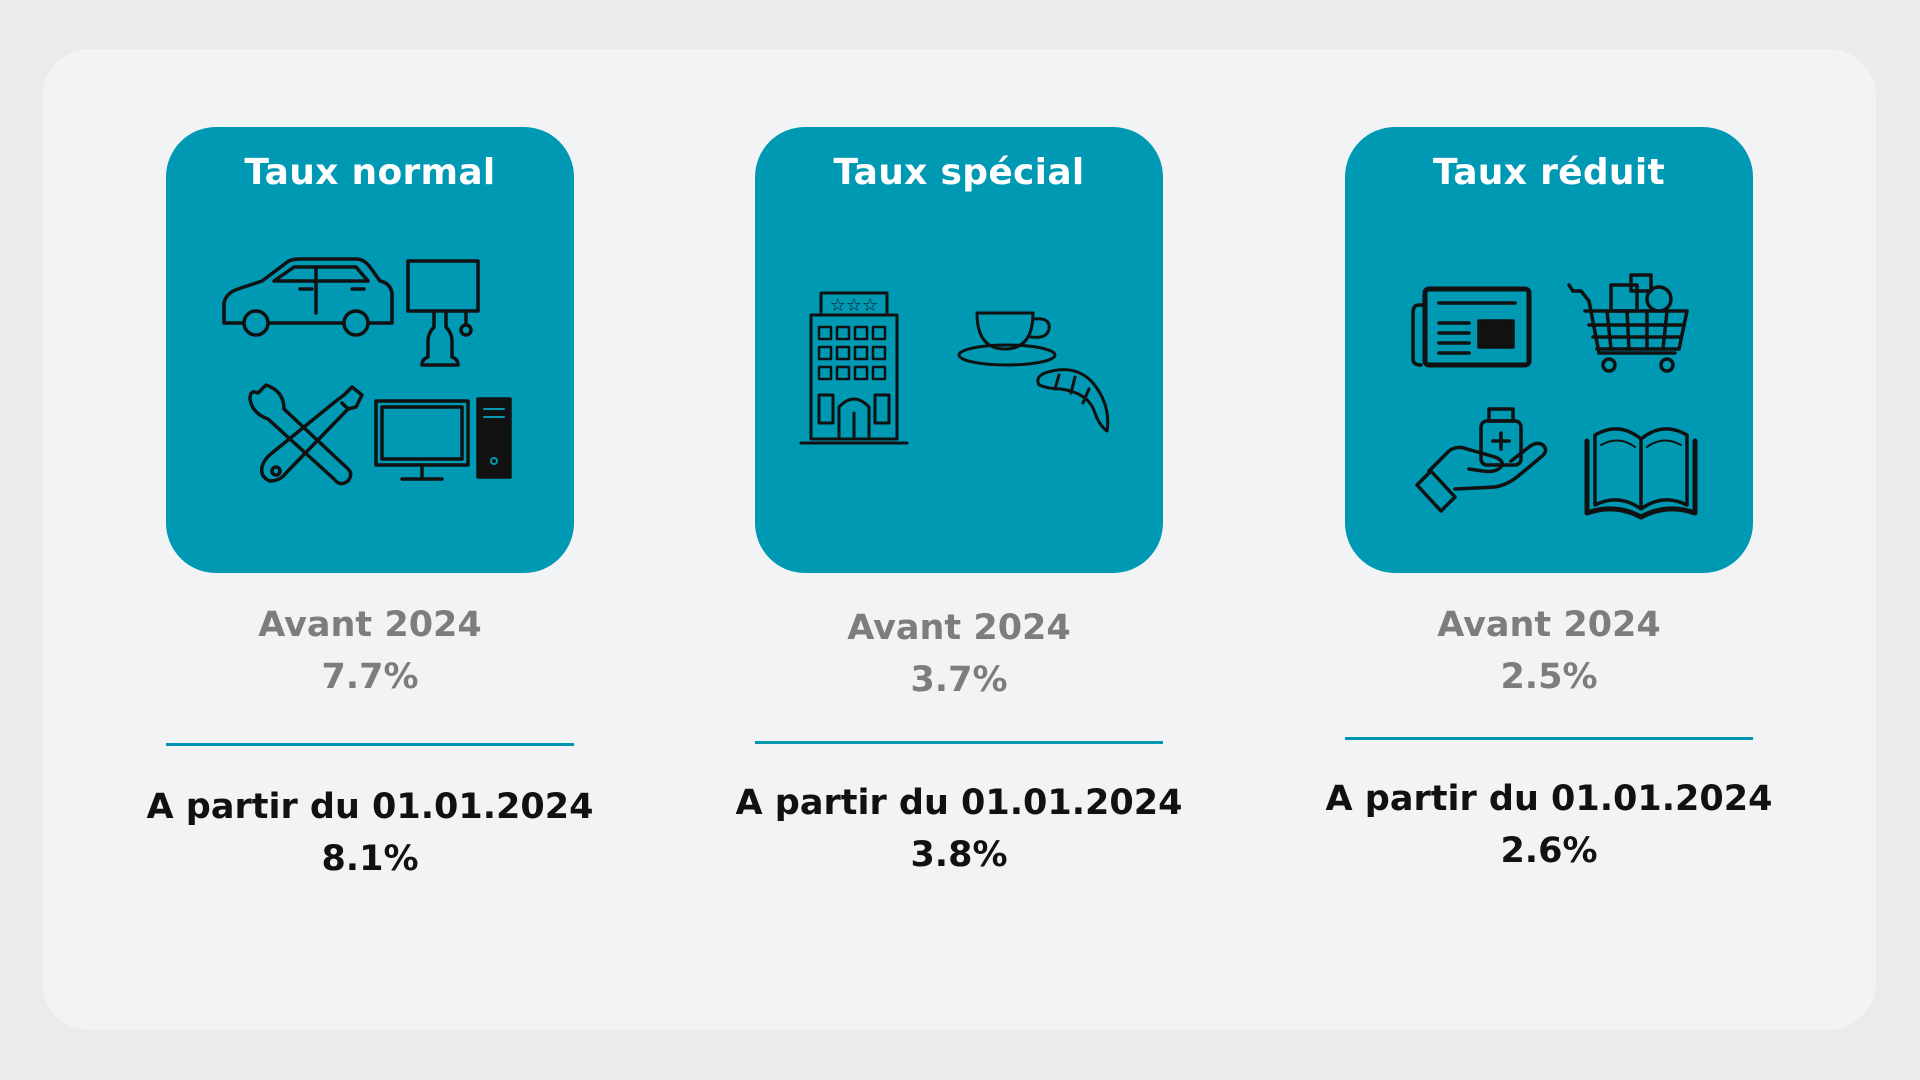  I want to click on rate-card-title: Taux spécial, so click(959, 172).